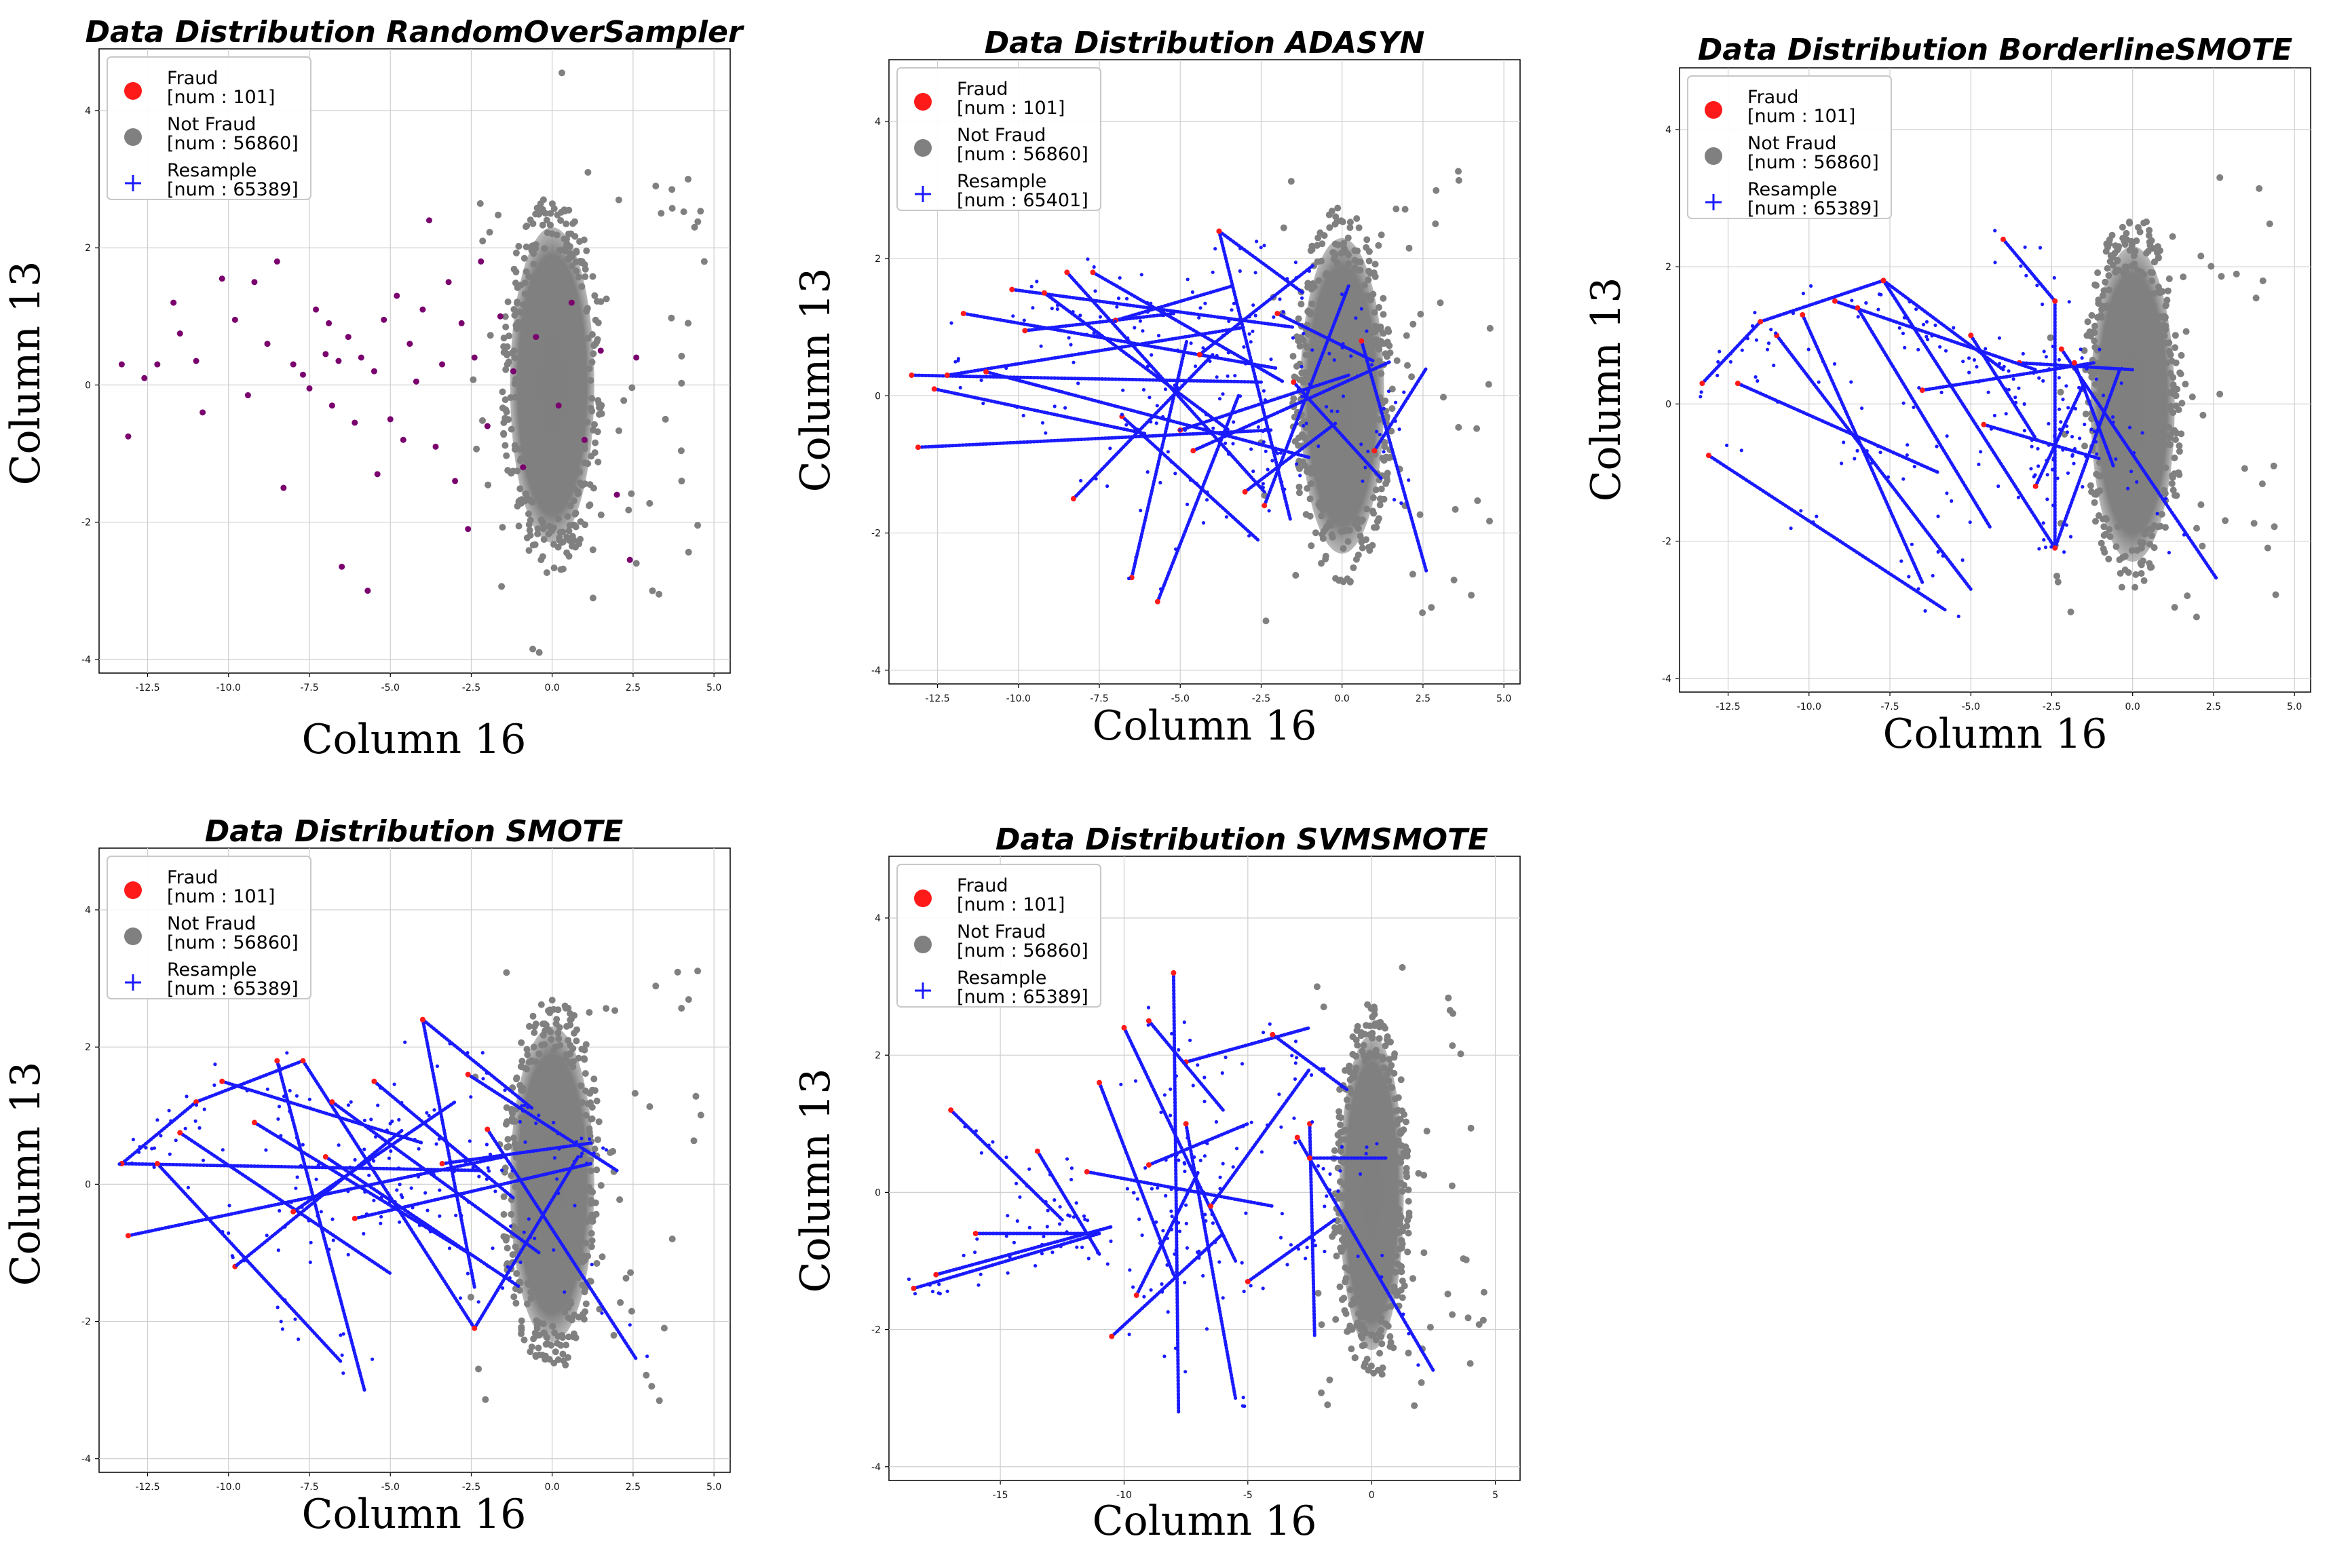 The height and width of the screenshot is (1568, 2331). I want to click on x-tick-label: 2.5, so click(2213, 707).